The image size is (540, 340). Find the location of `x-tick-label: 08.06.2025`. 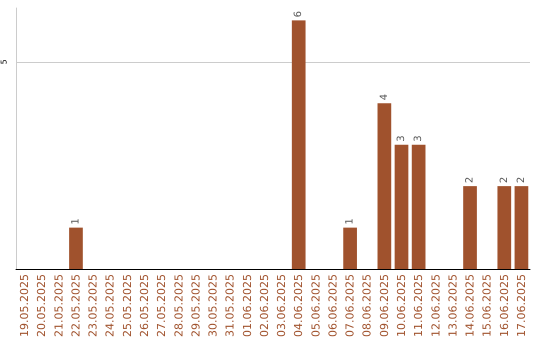

x-tick-label: 08.06.2025 is located at coordinates (367, 306).